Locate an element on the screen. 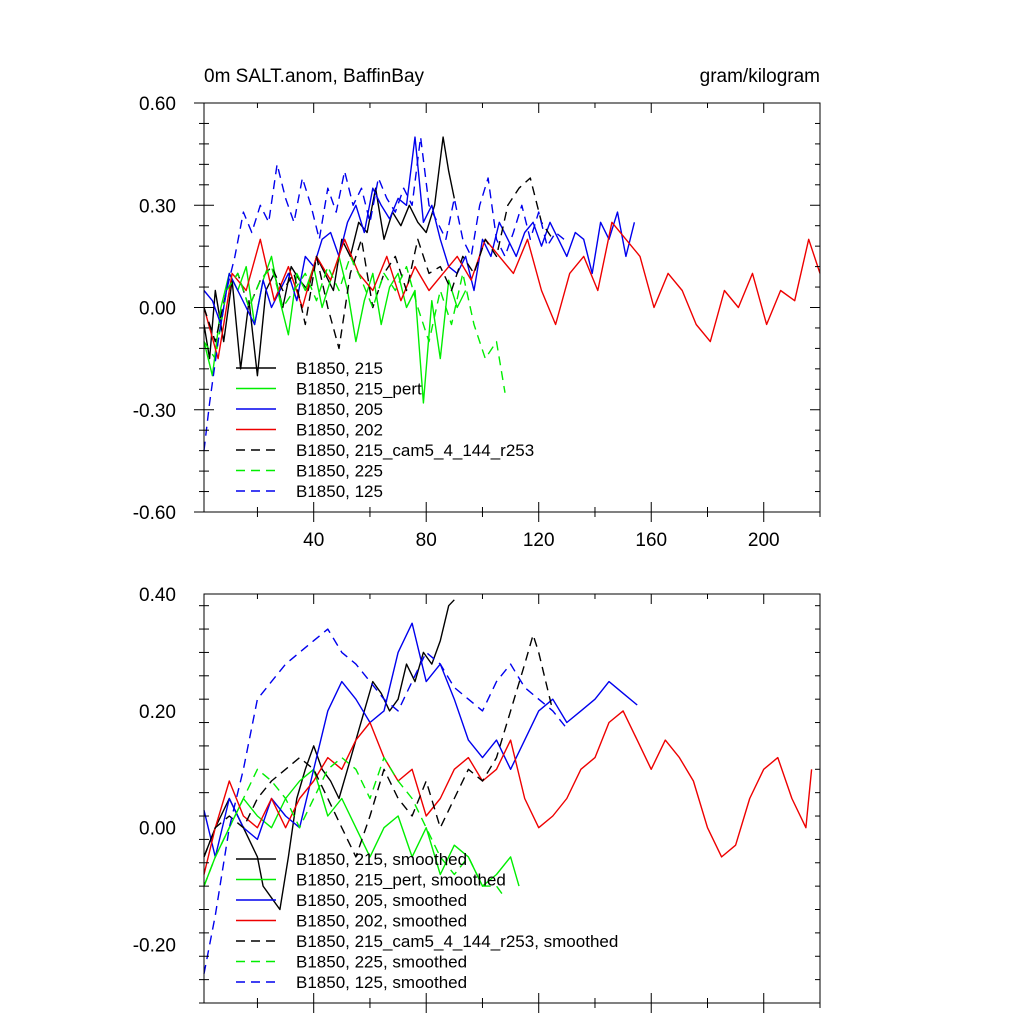 This screenshot has width=1024, height=1024. x-tick-label: 160 is located at coordinates (651, 540).